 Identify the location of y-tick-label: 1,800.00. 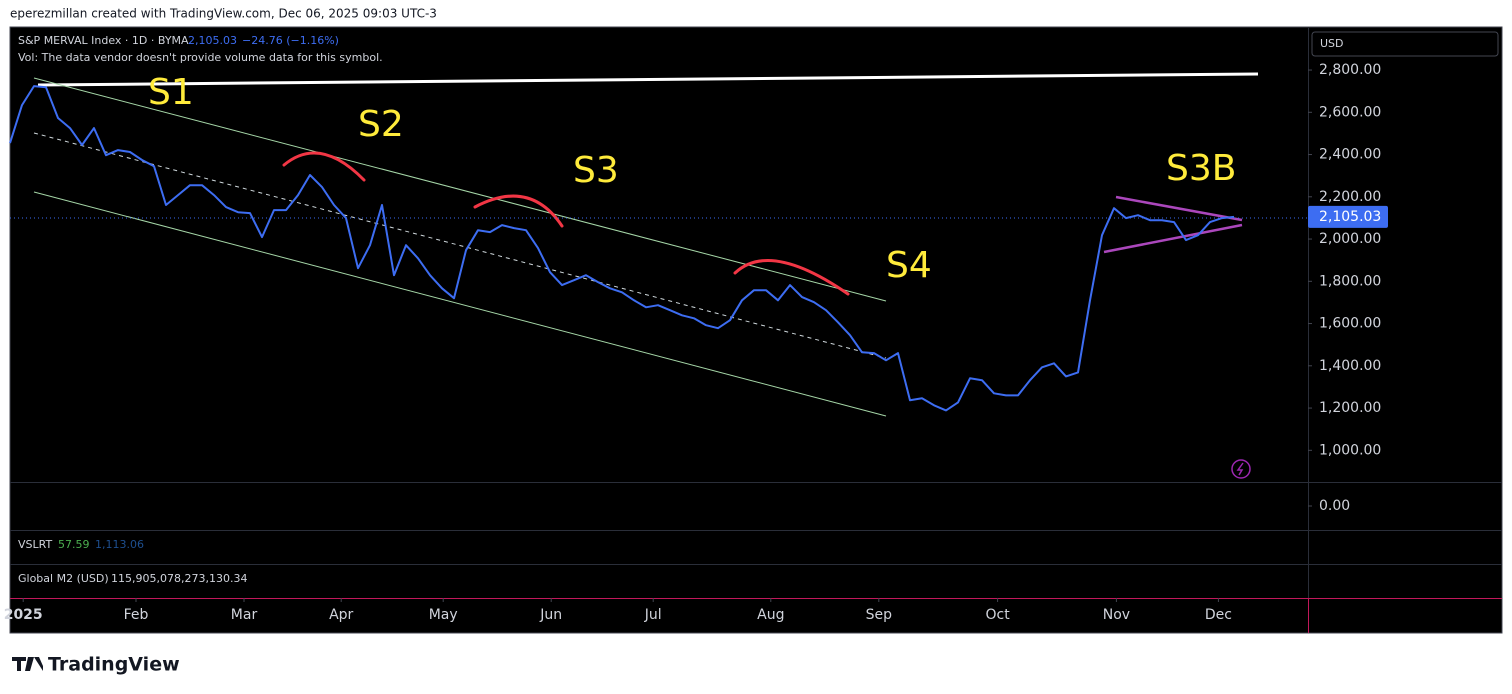
(1350, 281).